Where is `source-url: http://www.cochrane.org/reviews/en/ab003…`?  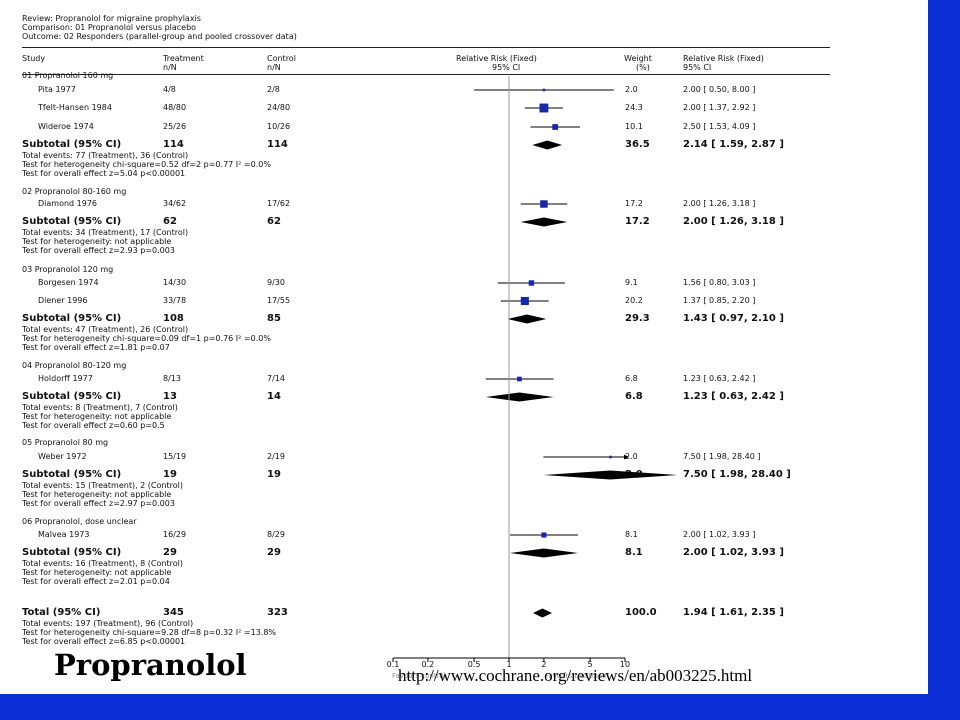
source-url: http://www.cochrane.org/reviews/en/ab003… is located at coordinates (575, 675).